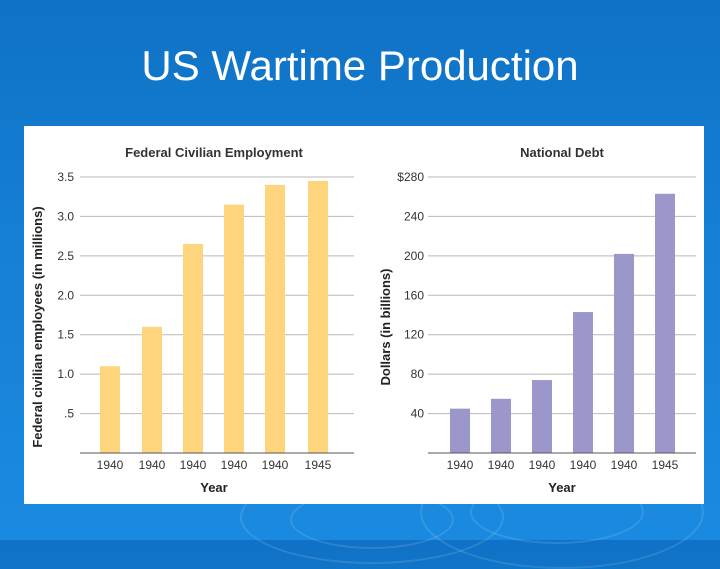 The width and height of the screenshot is (720, 569). What do you see at coordinates (65, 335) in the screenshot?
I see `employment-y-tick-label: 1.5` at bounding box center [65, 335].